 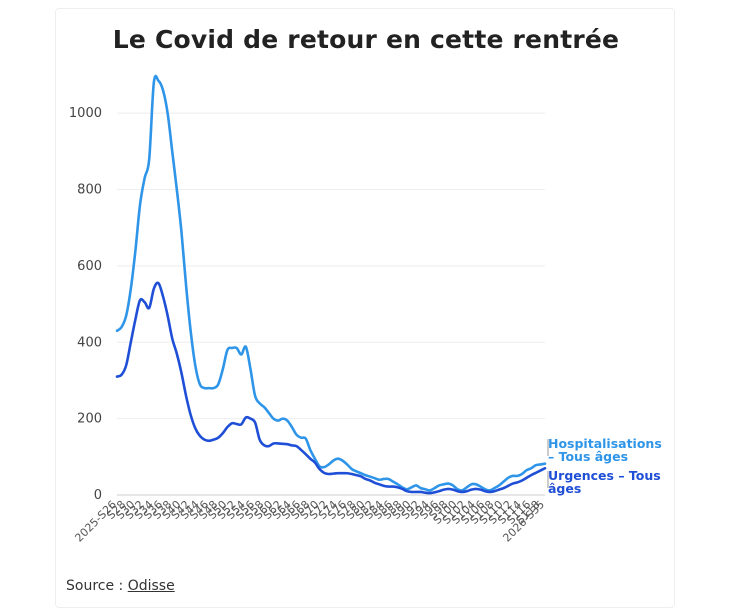 I want to click on y-tick-label: 1000, so click(x=85, y=113).